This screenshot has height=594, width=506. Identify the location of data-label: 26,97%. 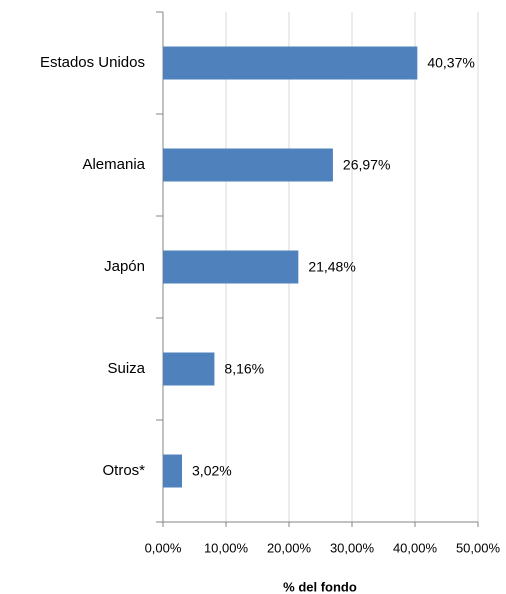
(366, 165).